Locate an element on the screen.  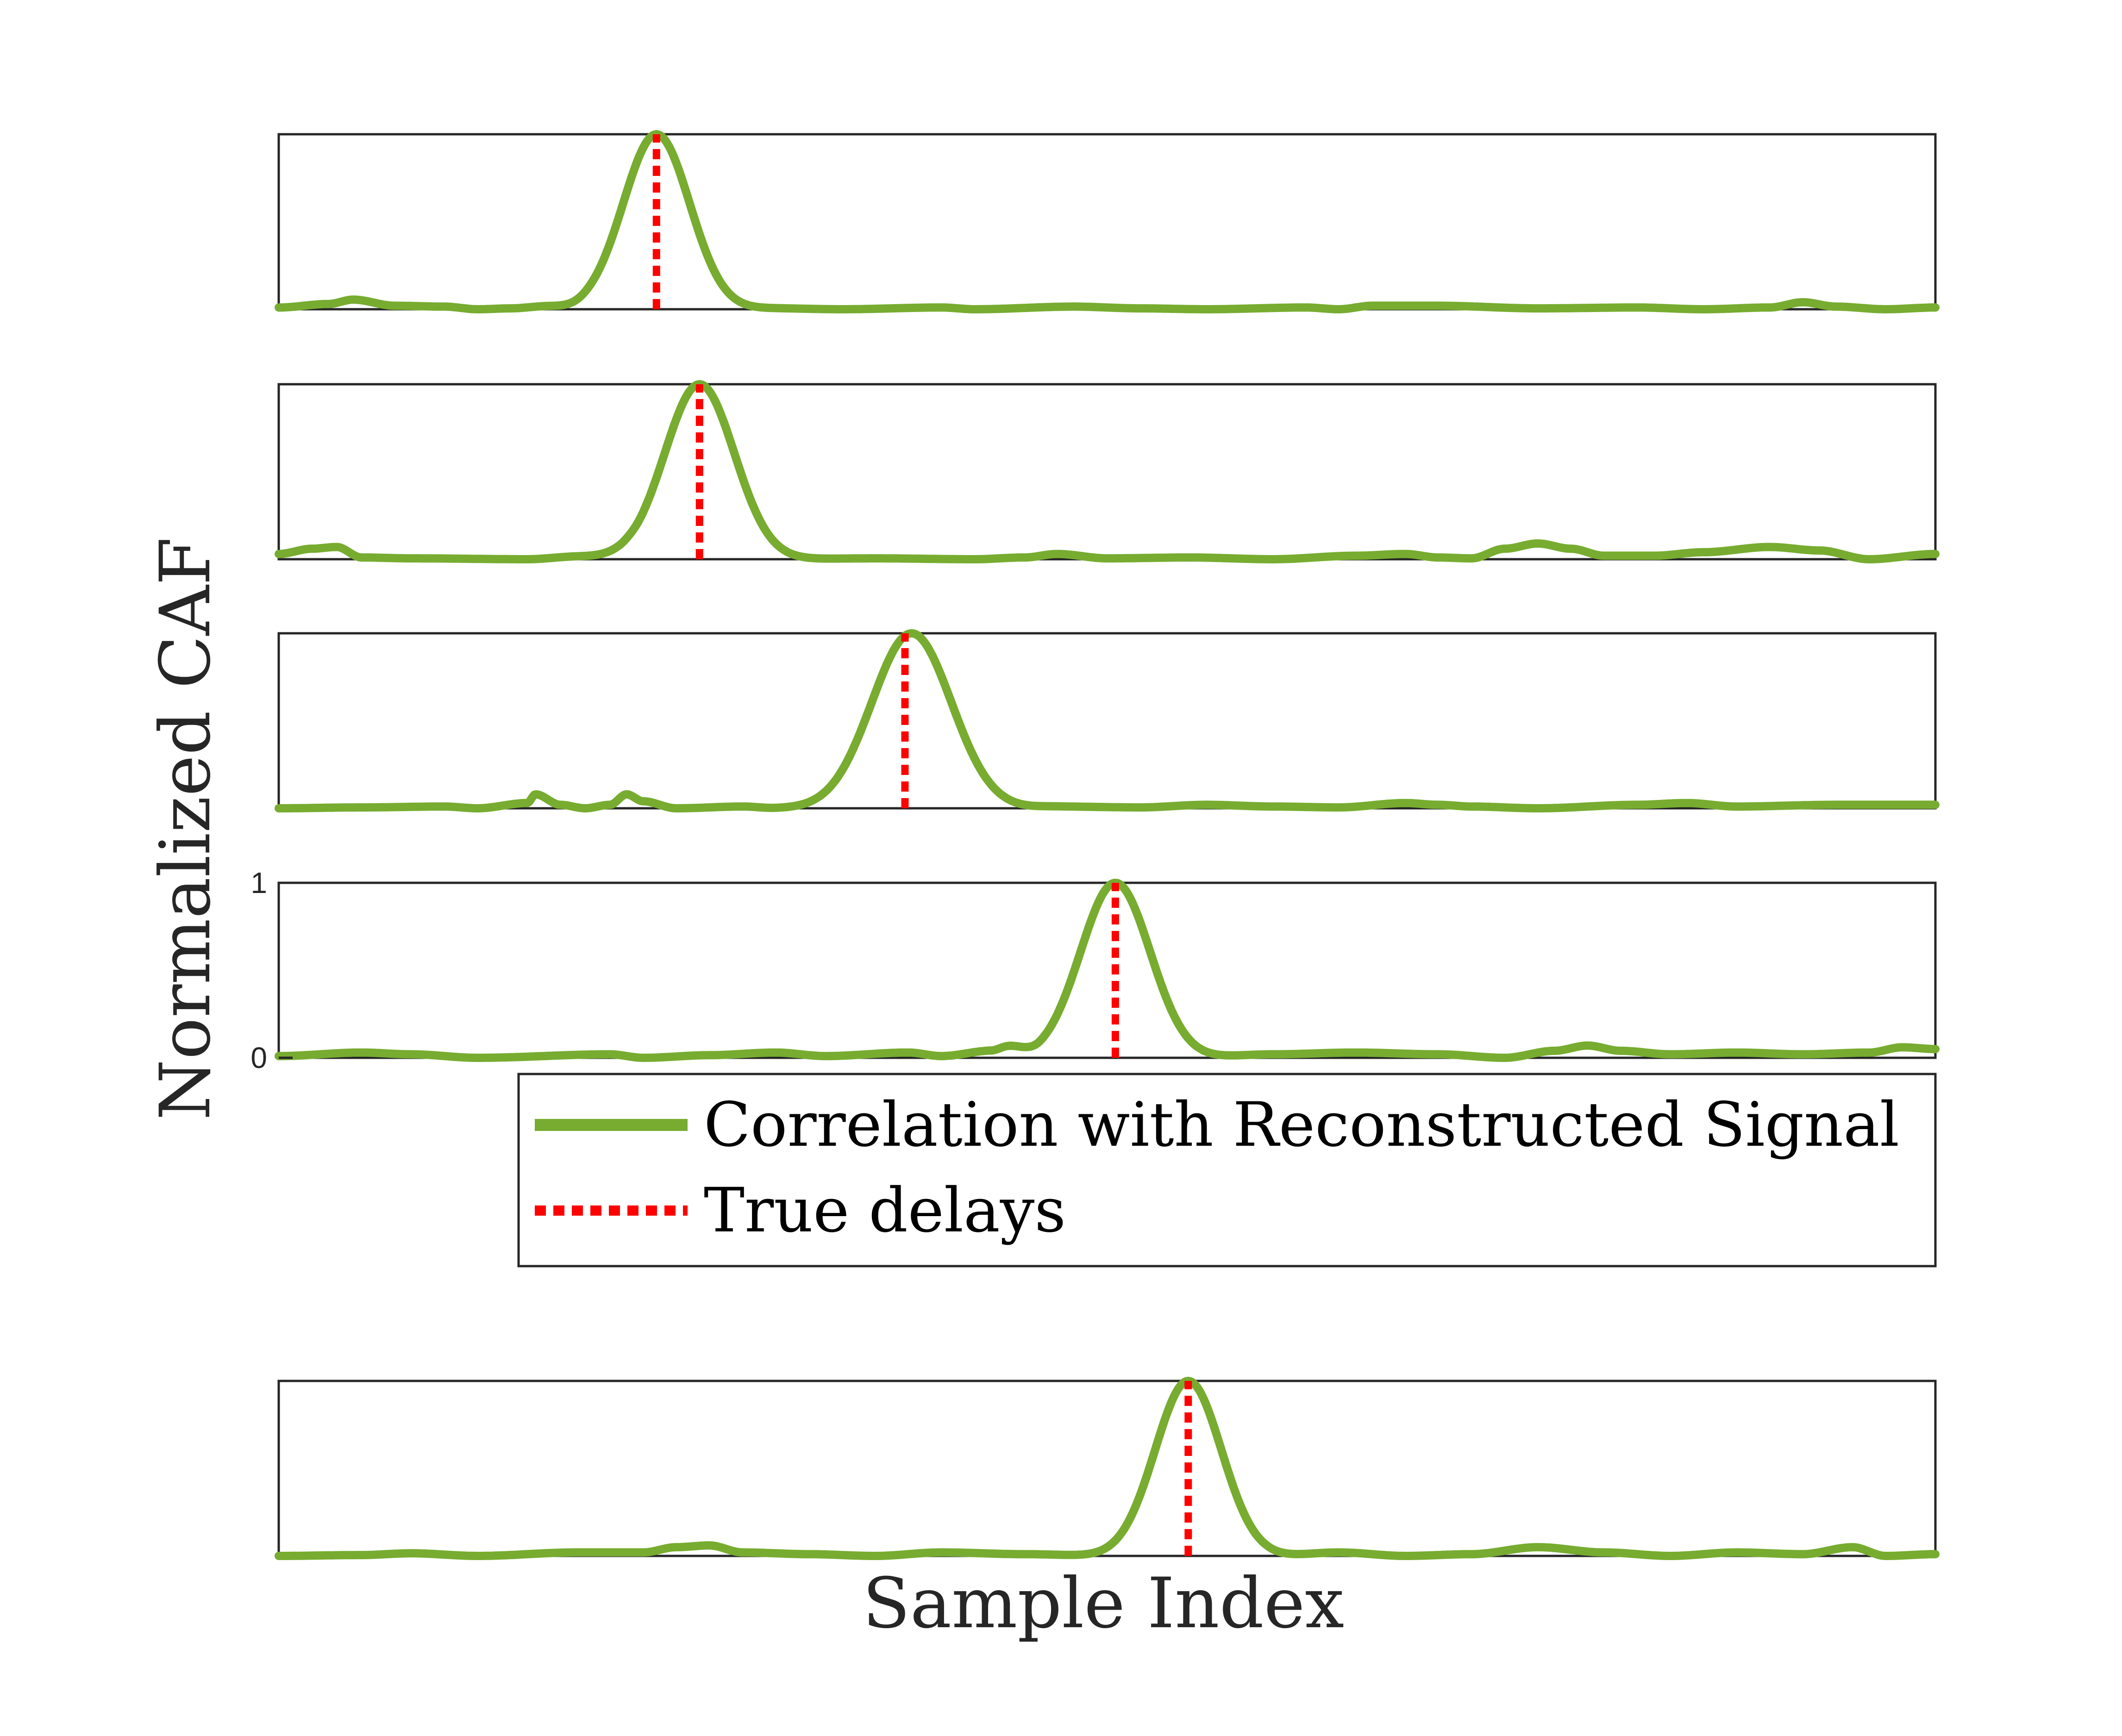
subplot-1-axes-box is located at coordinates (1107, 222).